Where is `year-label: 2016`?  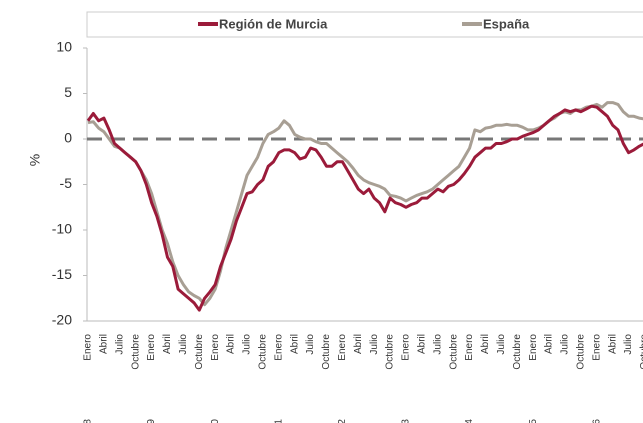
year-label: 2016 is located at coordinates (596, 421).